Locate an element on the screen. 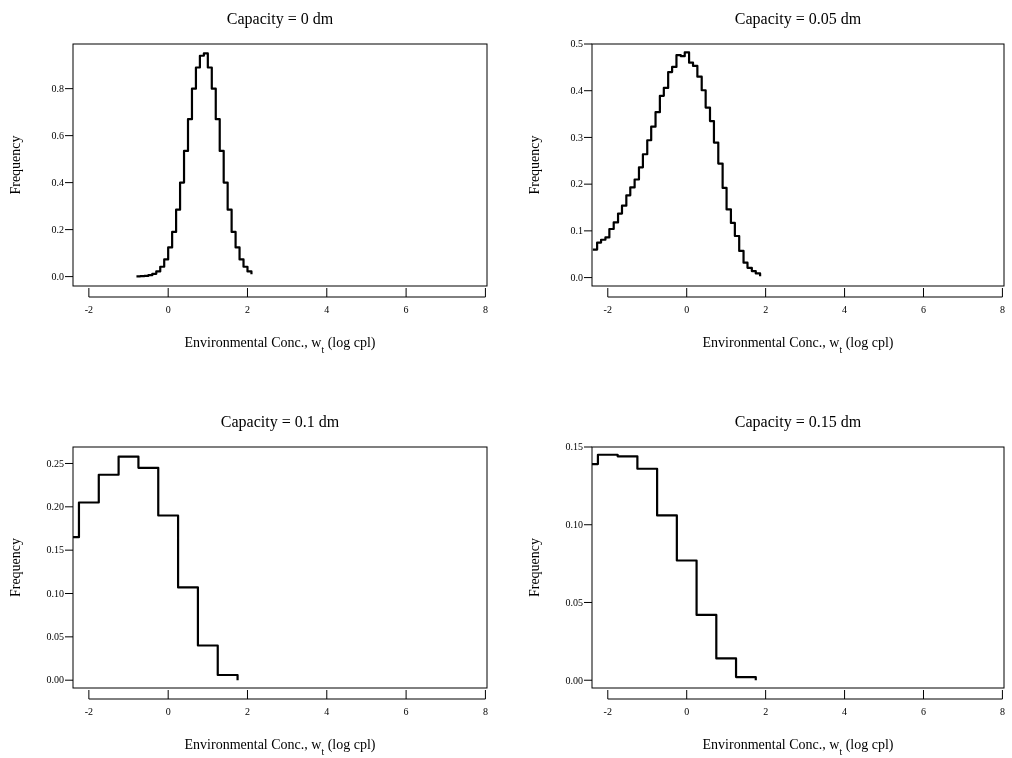  y-tick-label: 0.6 is located at coordinates (57, 135).